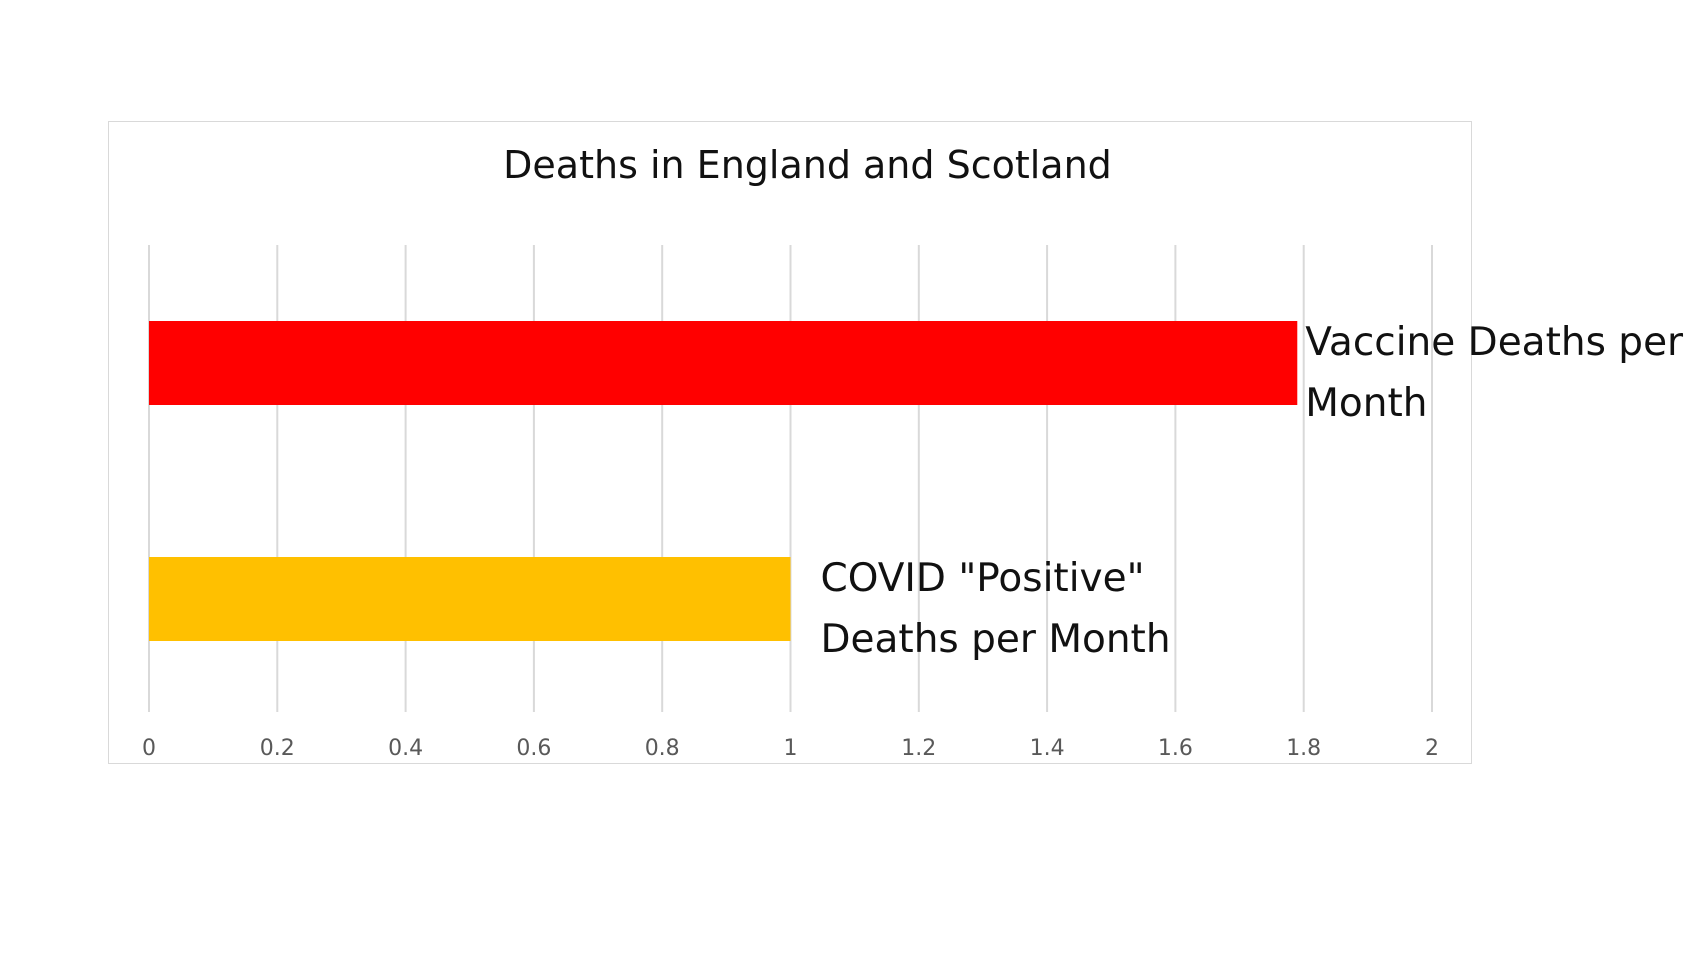 The width and height of the screenshot is (1690, 960). I want to click on x-tick-label: 1.6, so click(1175, 748).